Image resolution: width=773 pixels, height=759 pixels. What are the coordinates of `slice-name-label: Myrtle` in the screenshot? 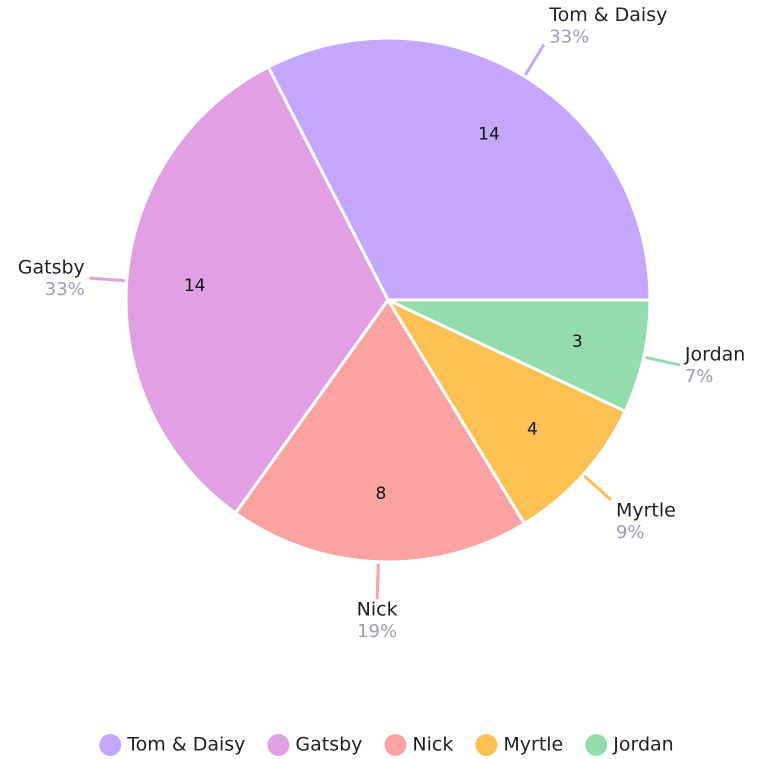 It's located at (646, 510).